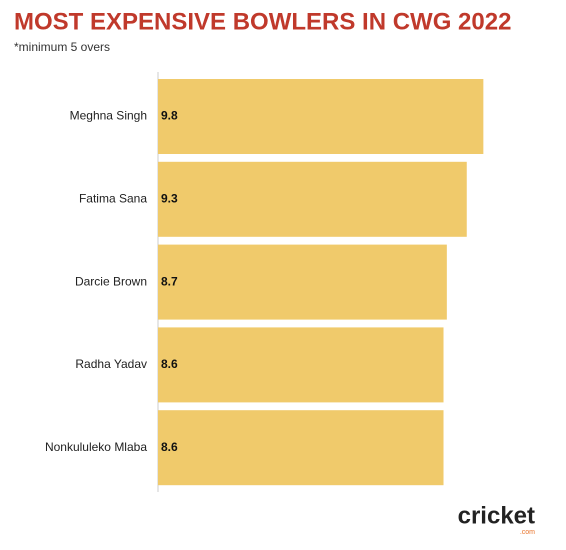 The height and width of the screenshot is (550, 566). What do you see at coordinates (496, 515) in the screenshot?
I see `logo-text: cricket` at bounding box center [496, 515].